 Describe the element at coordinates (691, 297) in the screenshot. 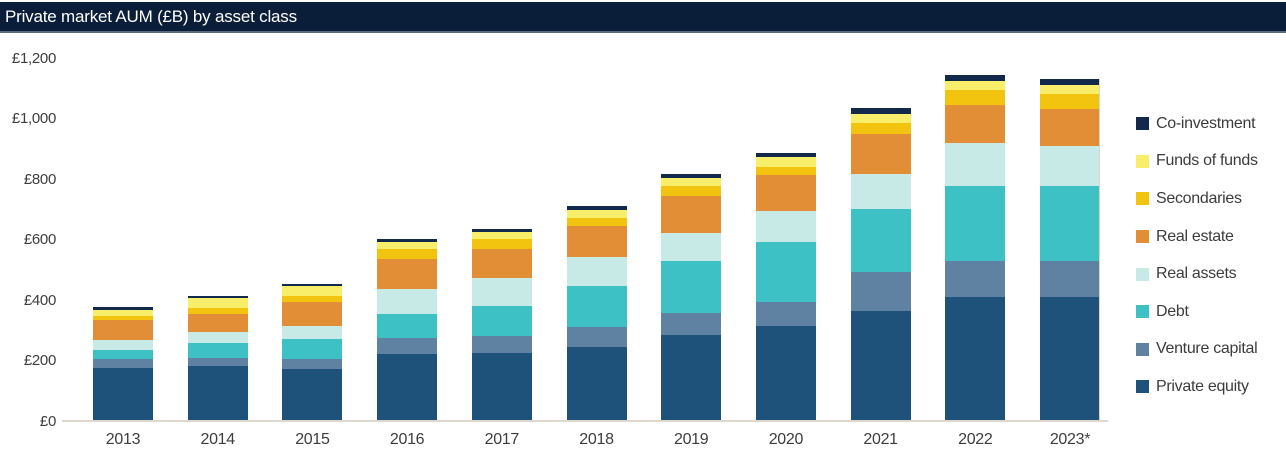

I see `stacked-bar-2019` at that location.